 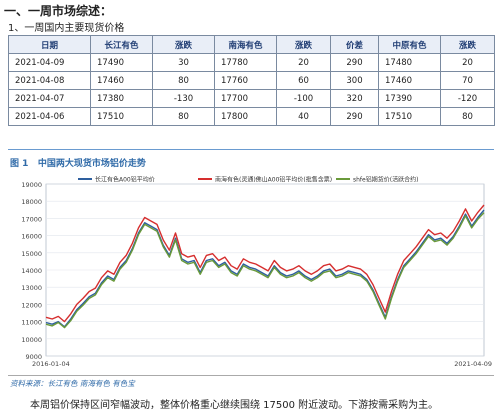 I want to click on table-cell: 60, so click(x=303, y=80).